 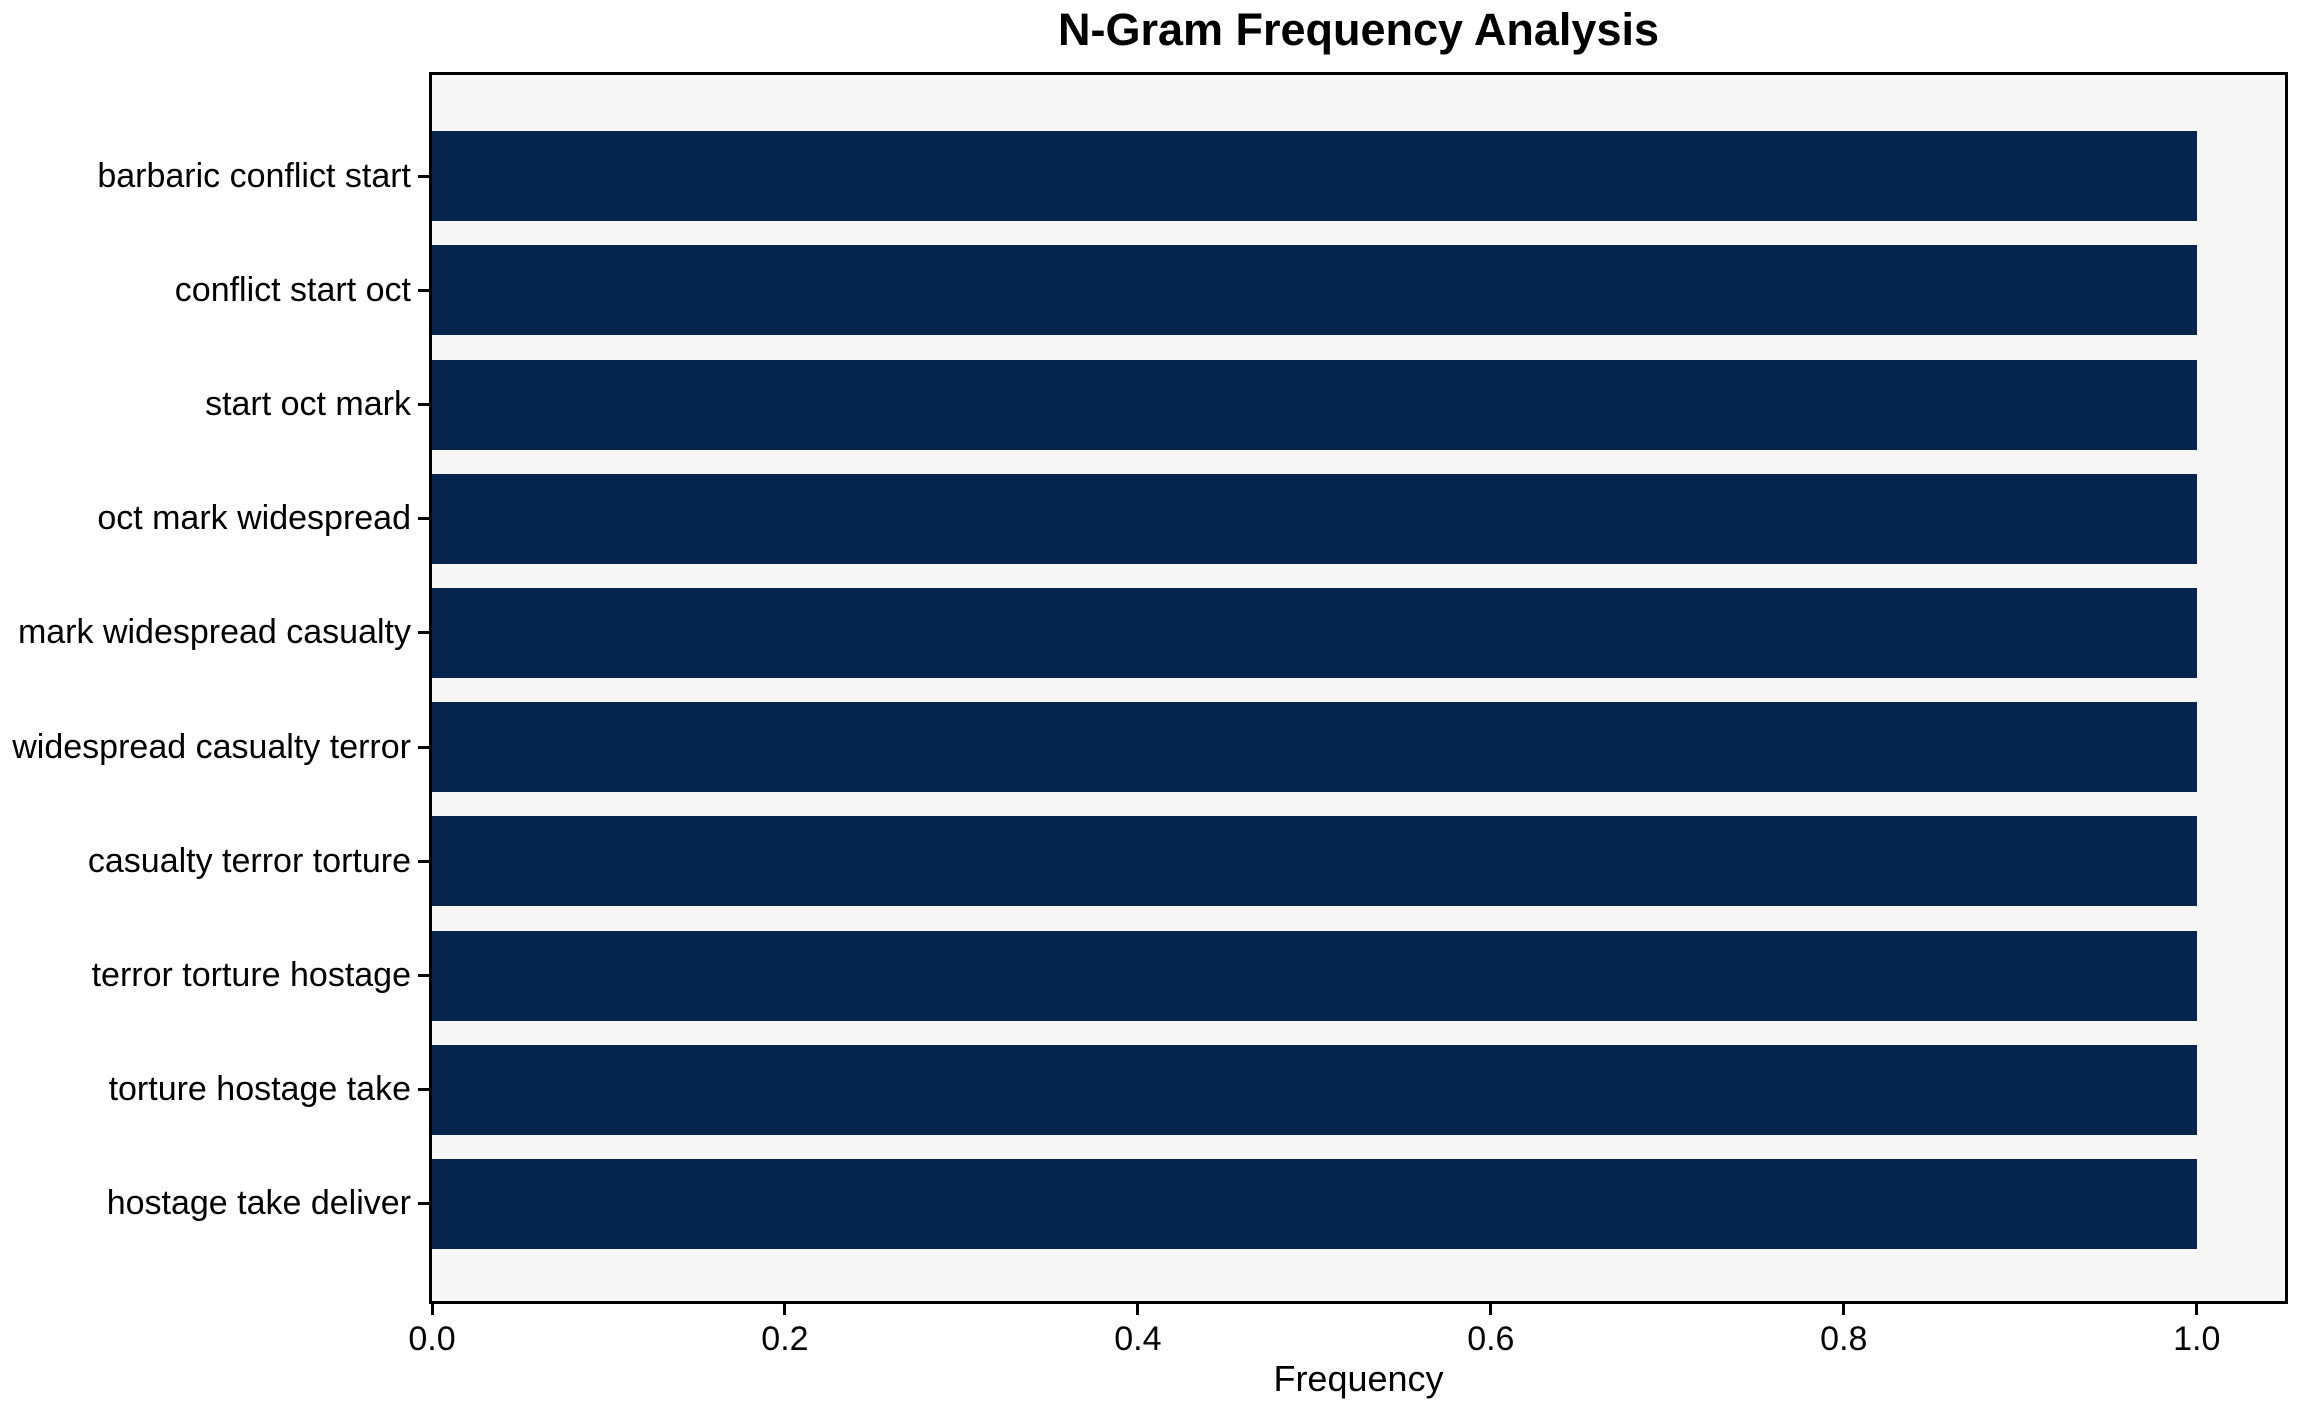 I want to click on bar-oct-mark-widespread, so click(x=1314, y=518).